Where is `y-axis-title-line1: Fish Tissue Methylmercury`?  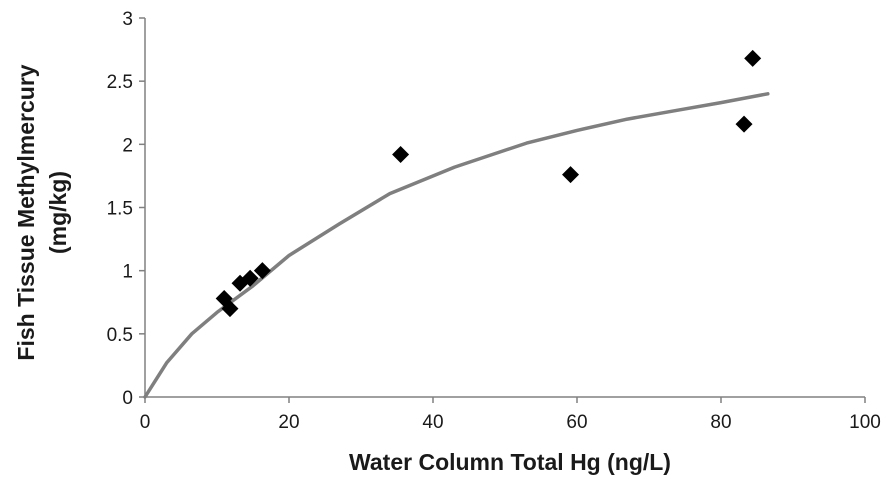
y-axis-title-line1: Fish Tissue Methylmercury is located at coordinates (26, 212).